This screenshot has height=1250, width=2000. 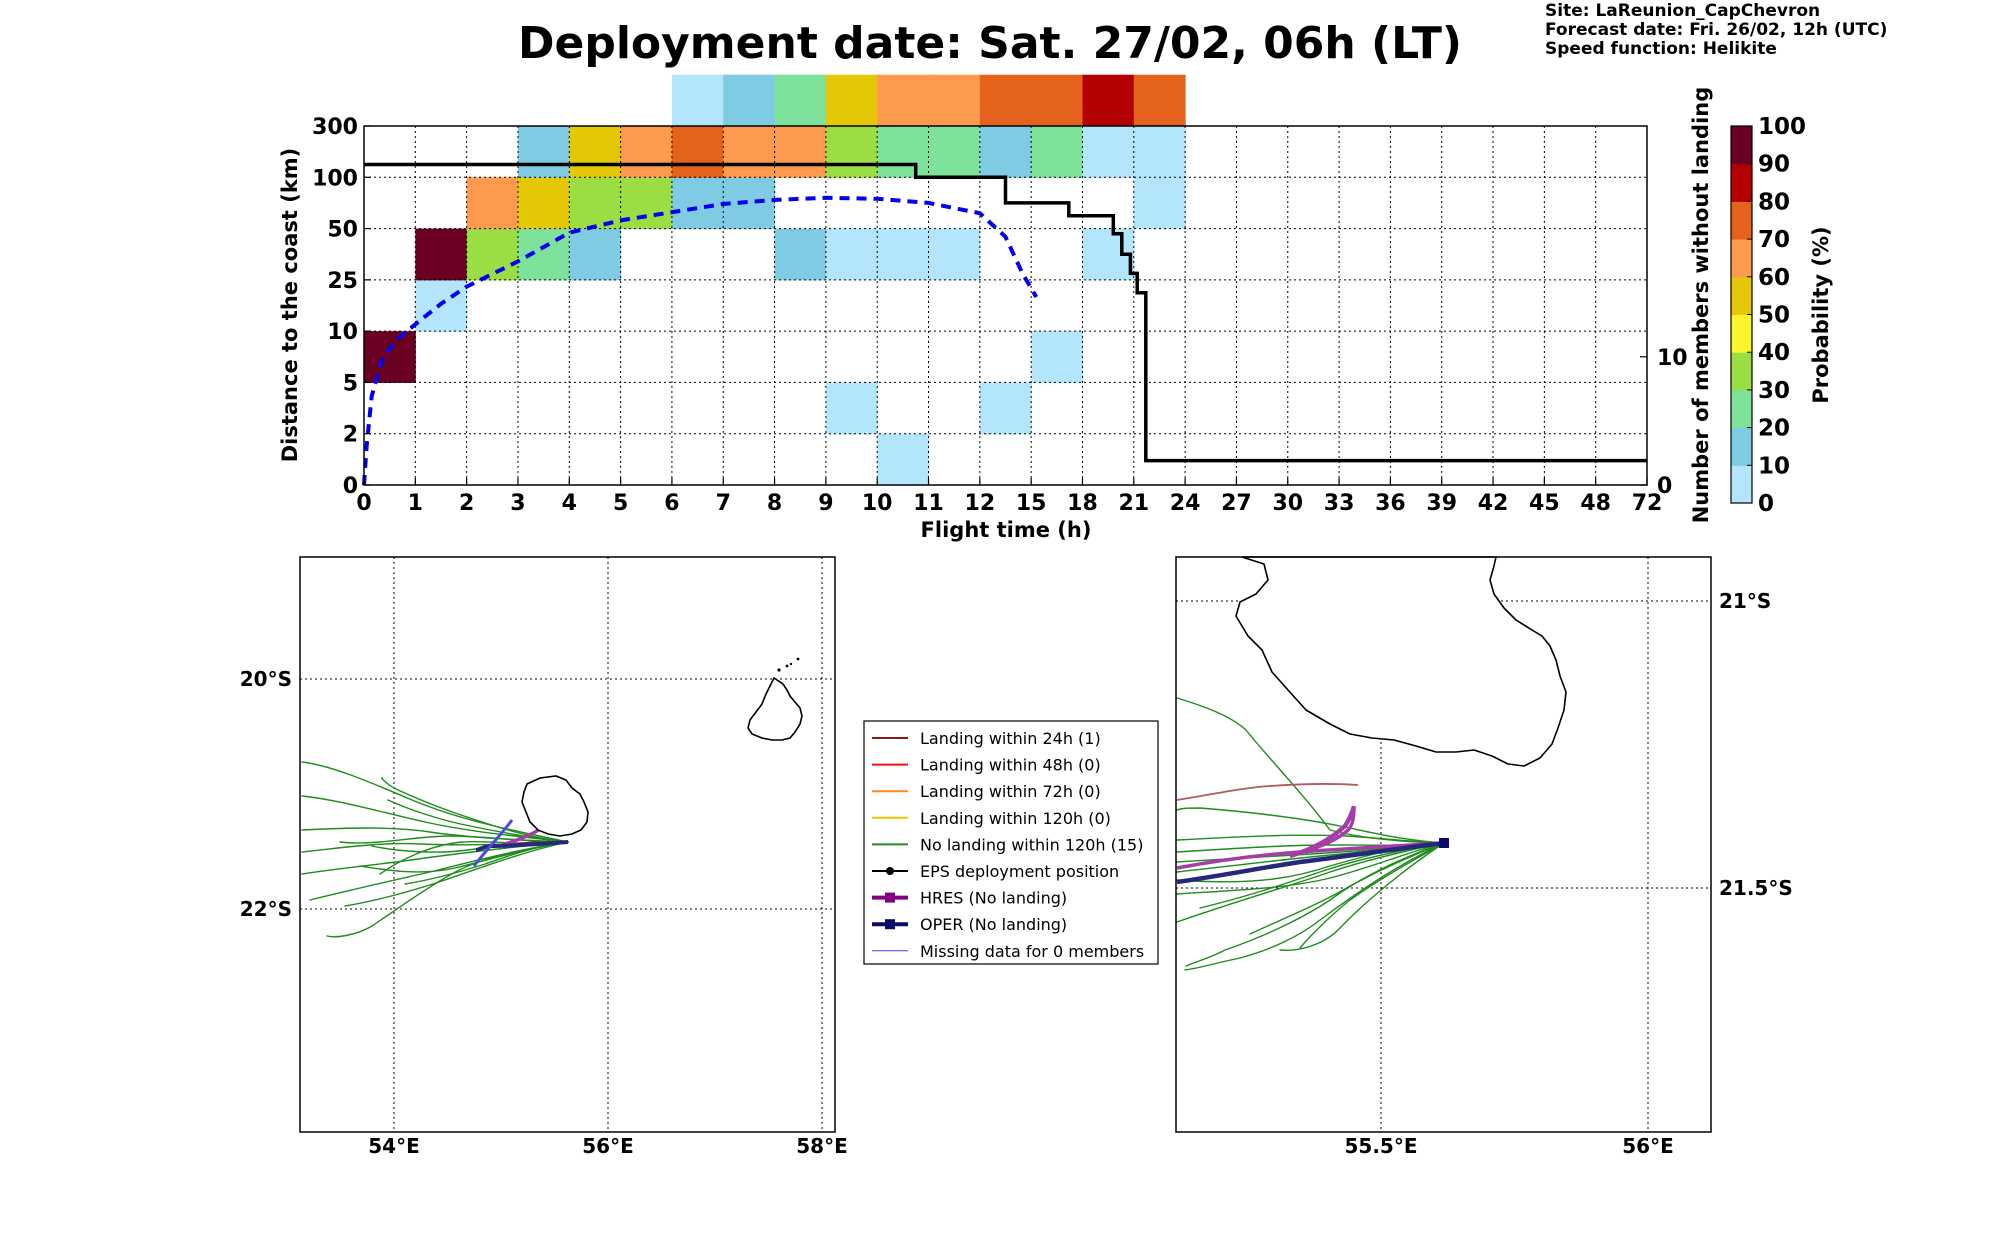 I want to click on colorbar-tick-label: 10, so click(x=1774, y=466).